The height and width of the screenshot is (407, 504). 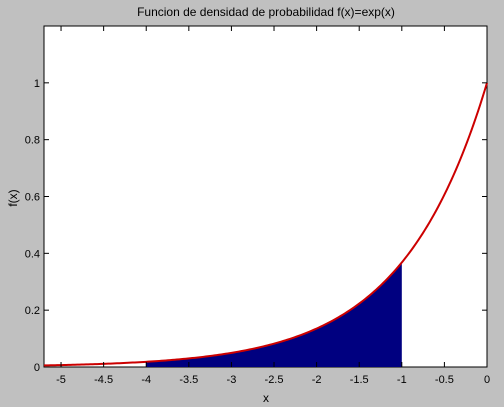 I want to click on x-tick-label: -3, so click(x=232, y=380).